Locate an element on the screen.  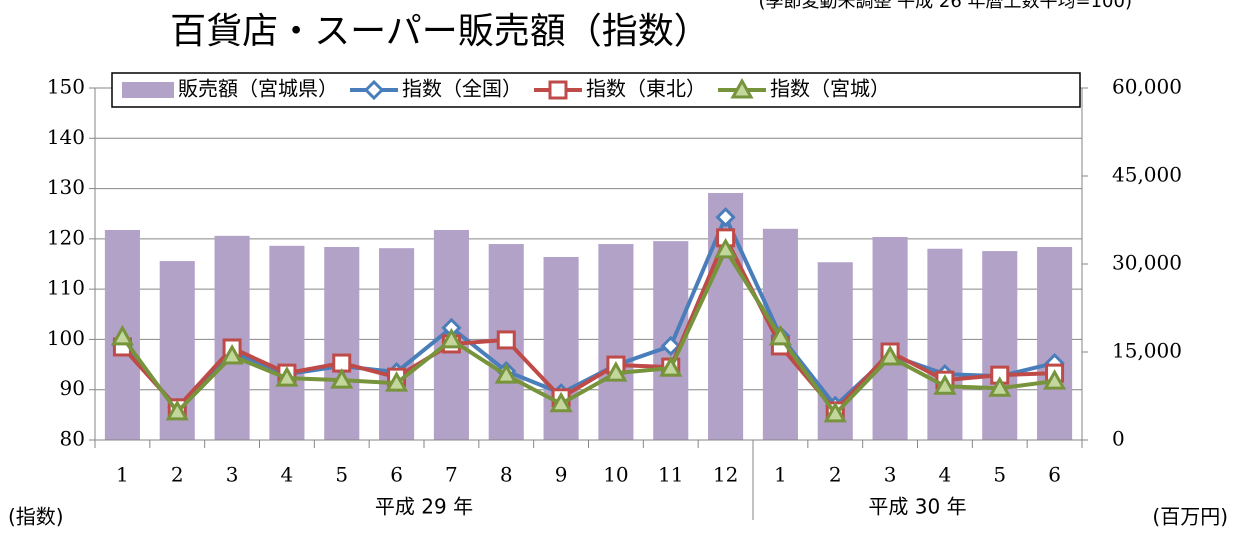
y2-tick-label: 15,000 is located at coordinates (1147, 351).